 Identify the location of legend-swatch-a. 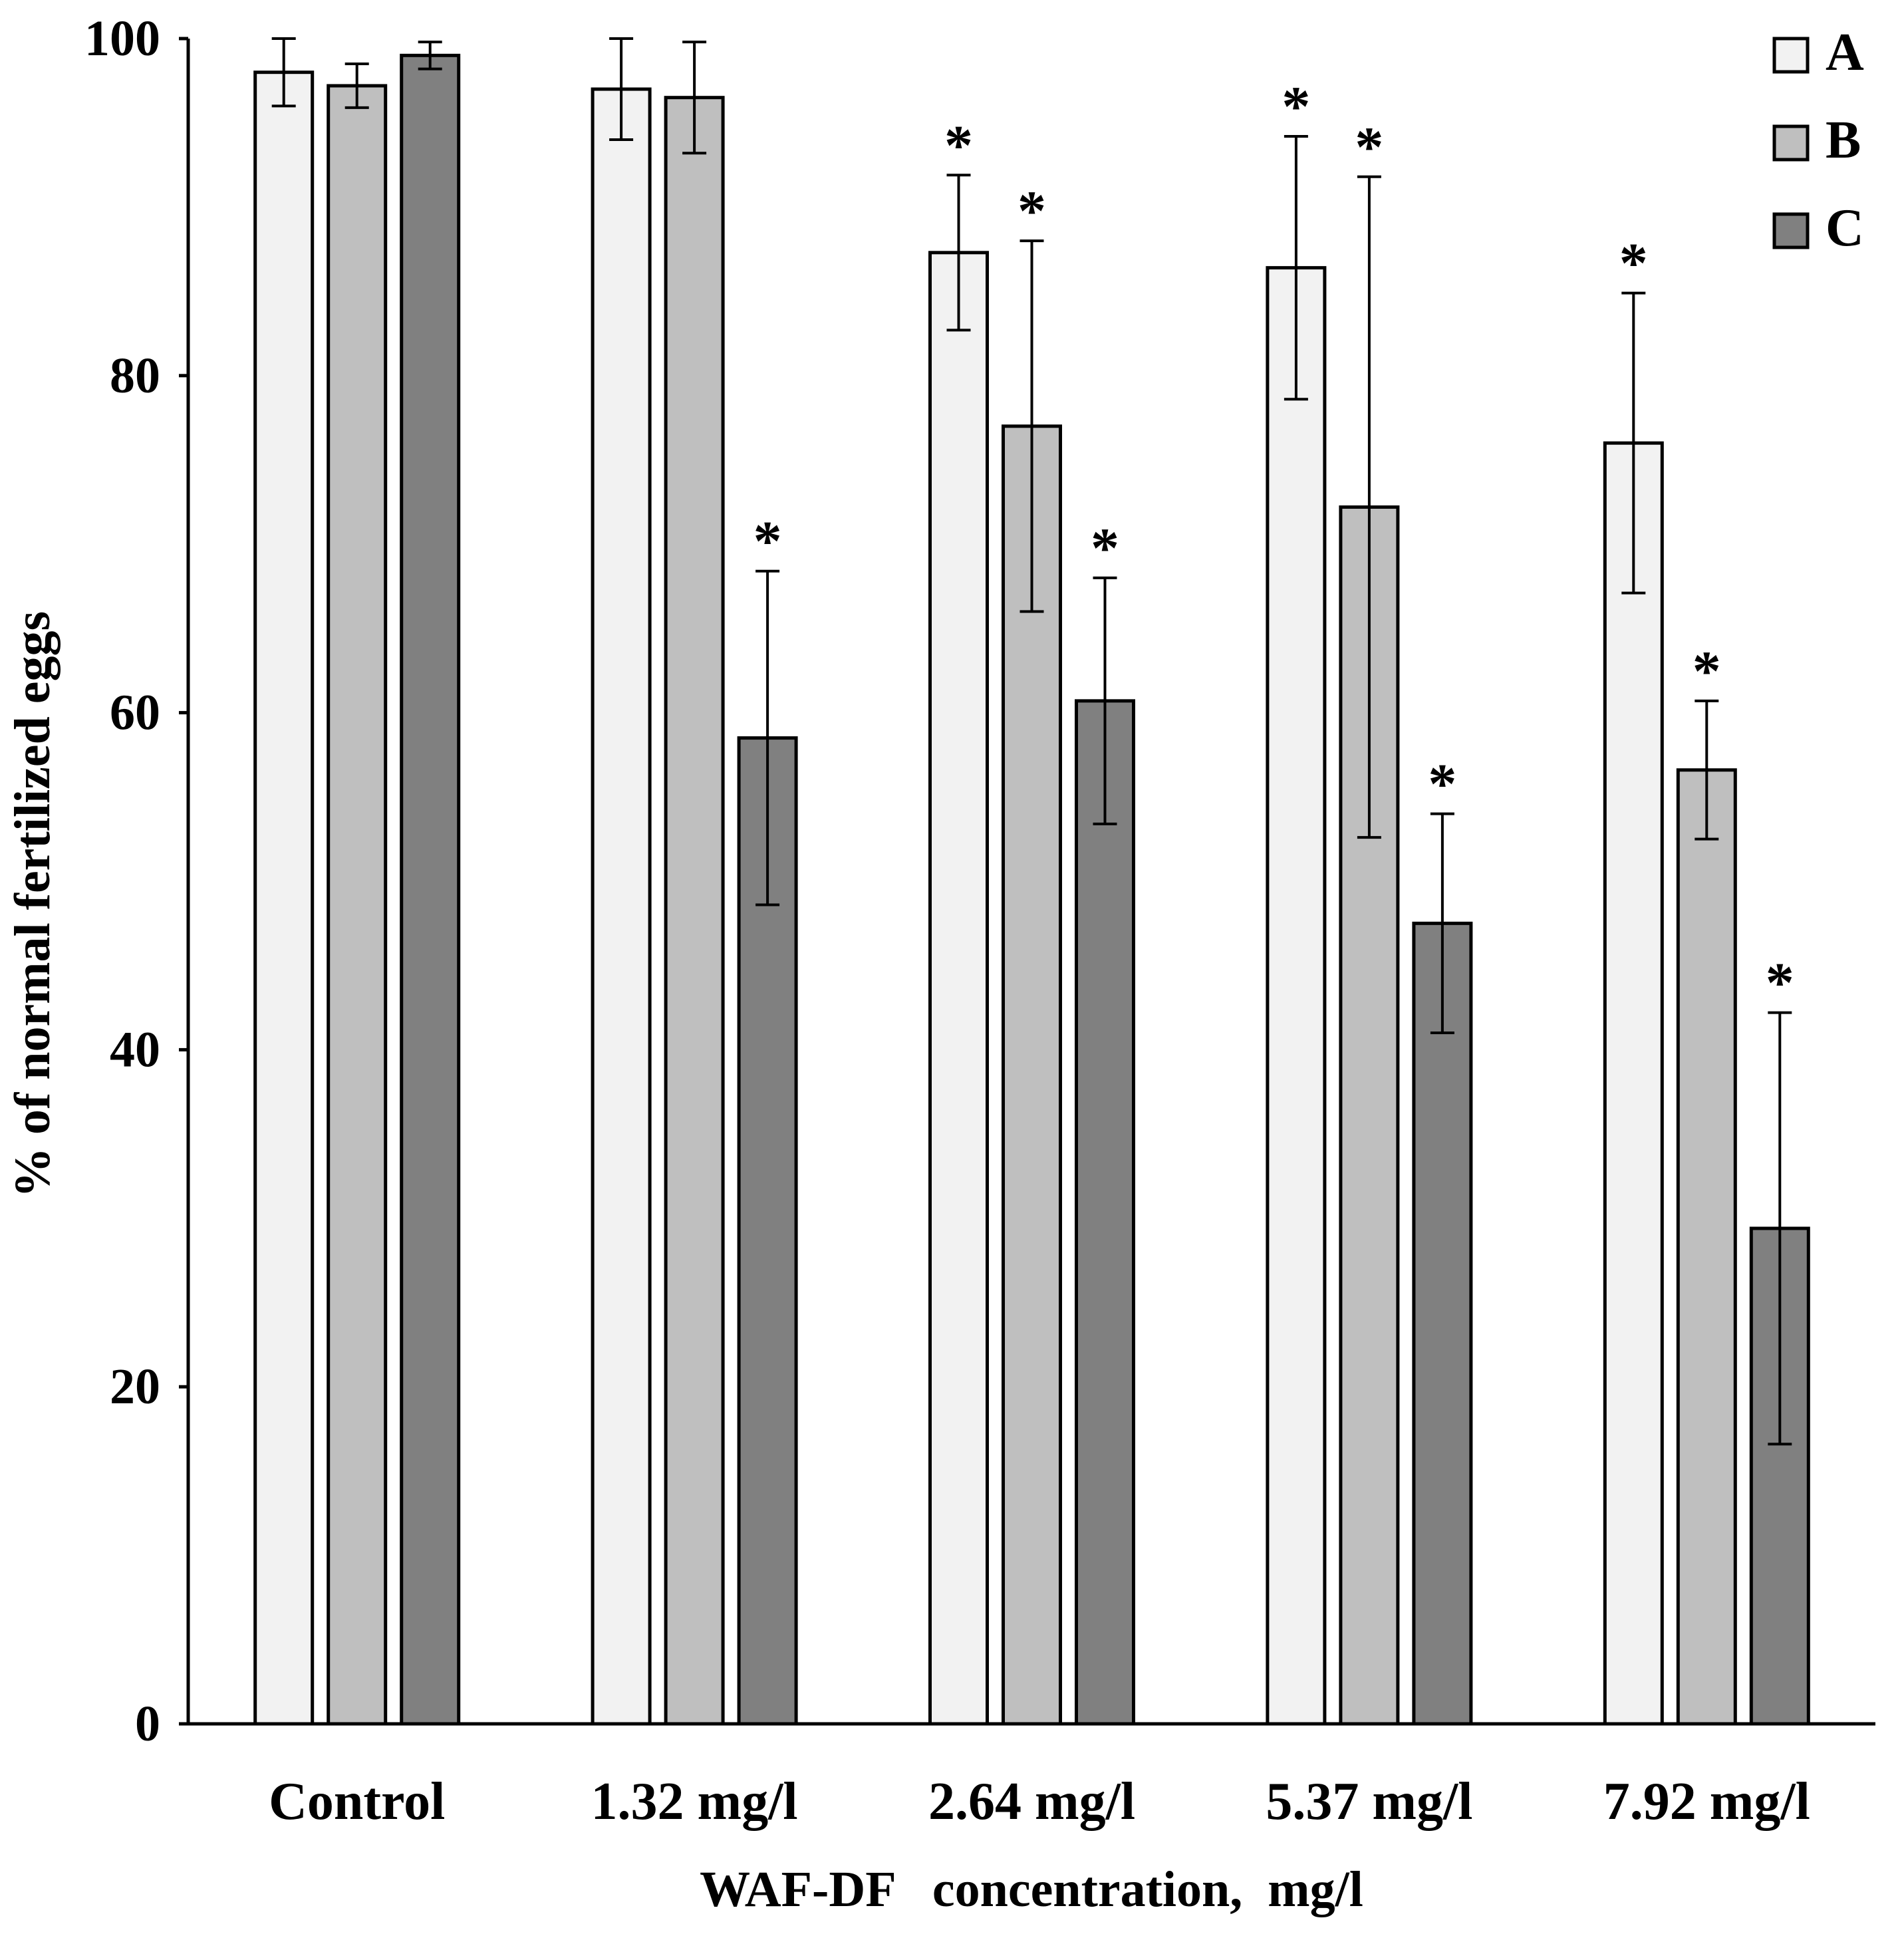
(1791, 55).